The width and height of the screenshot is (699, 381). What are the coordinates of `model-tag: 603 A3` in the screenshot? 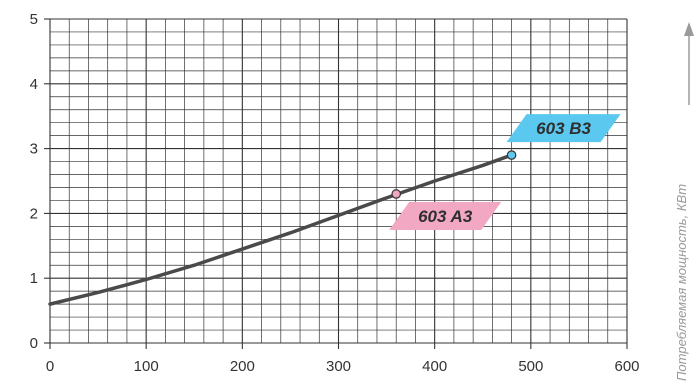 It's located at (445, 215).